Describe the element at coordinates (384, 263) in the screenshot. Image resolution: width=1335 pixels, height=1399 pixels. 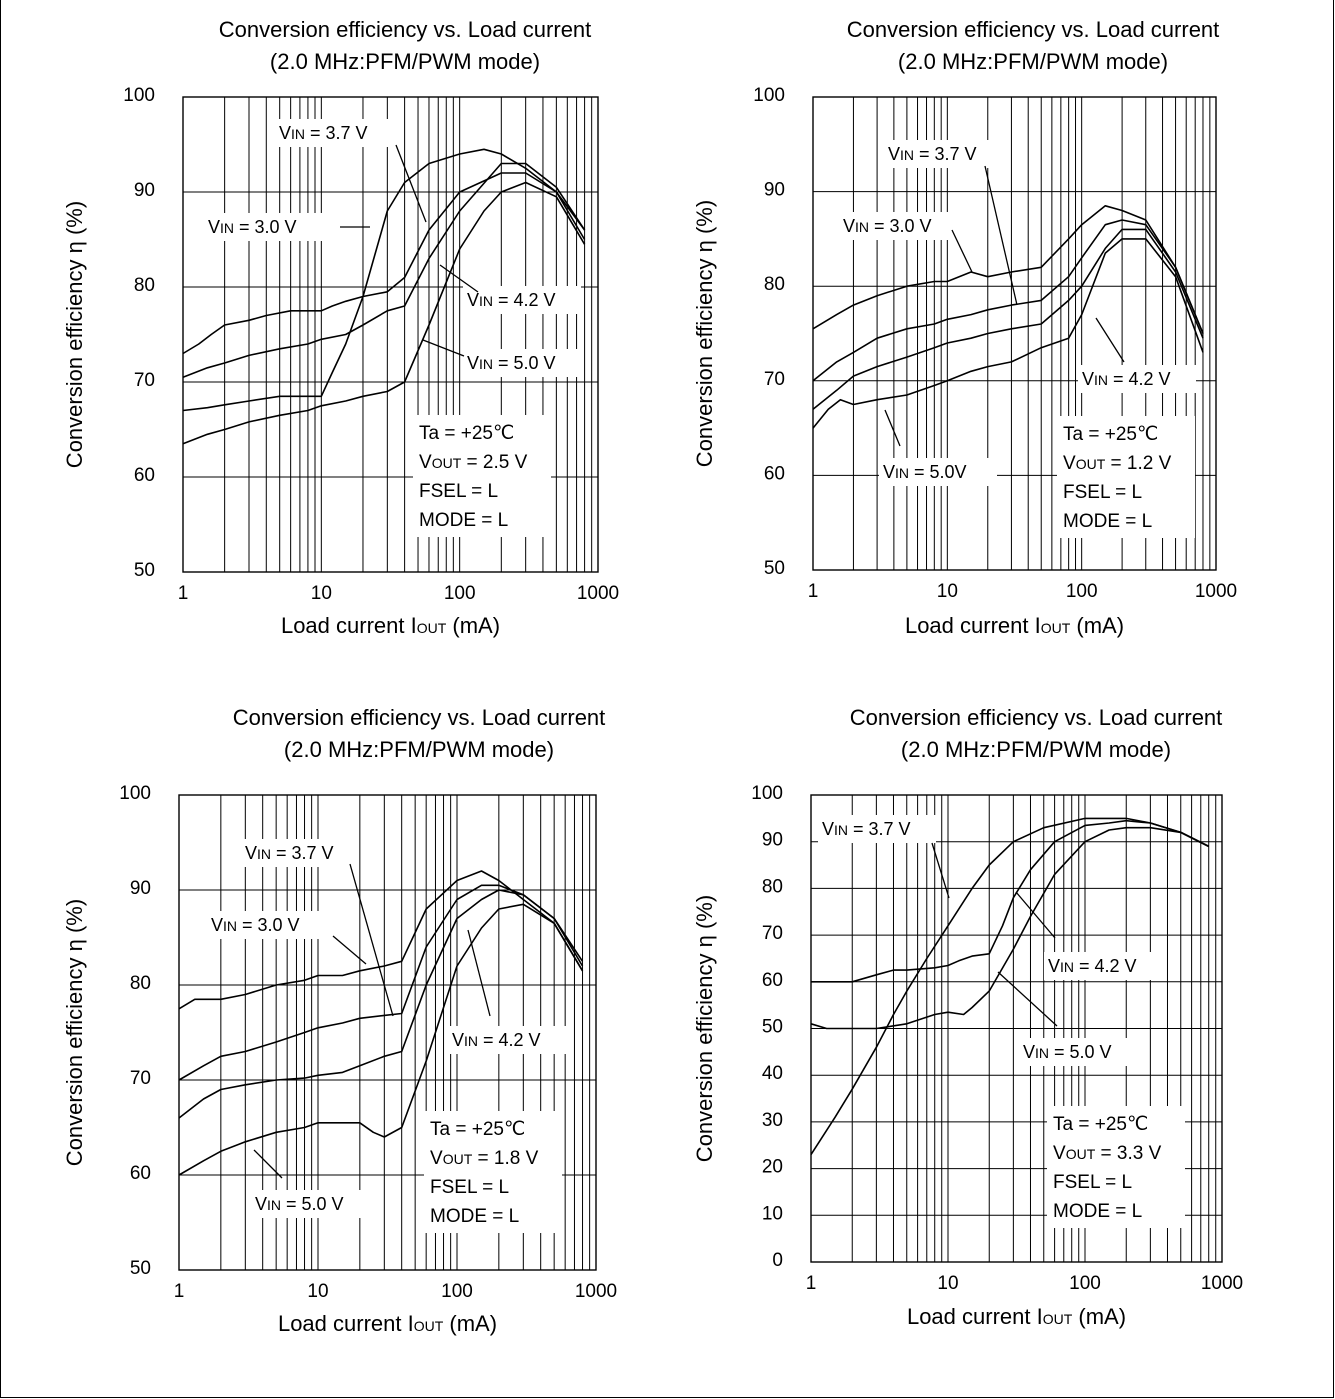
I see `series-line-vin-3-0-v` at that location.